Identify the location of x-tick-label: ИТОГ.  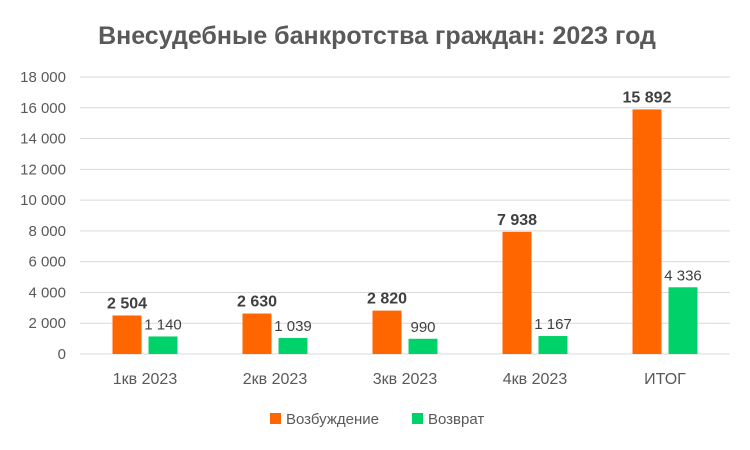
(665, 379).